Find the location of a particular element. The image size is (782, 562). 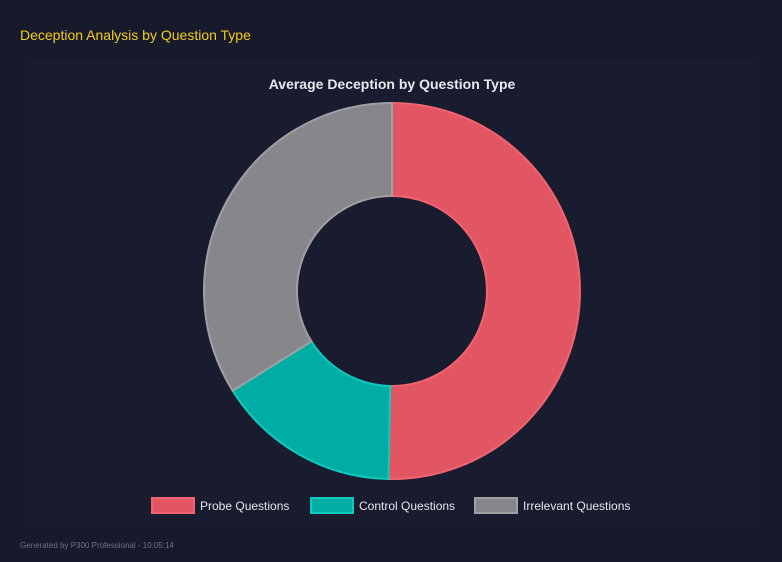

legend-item: Control Questions is located at coordinates (382, 505).